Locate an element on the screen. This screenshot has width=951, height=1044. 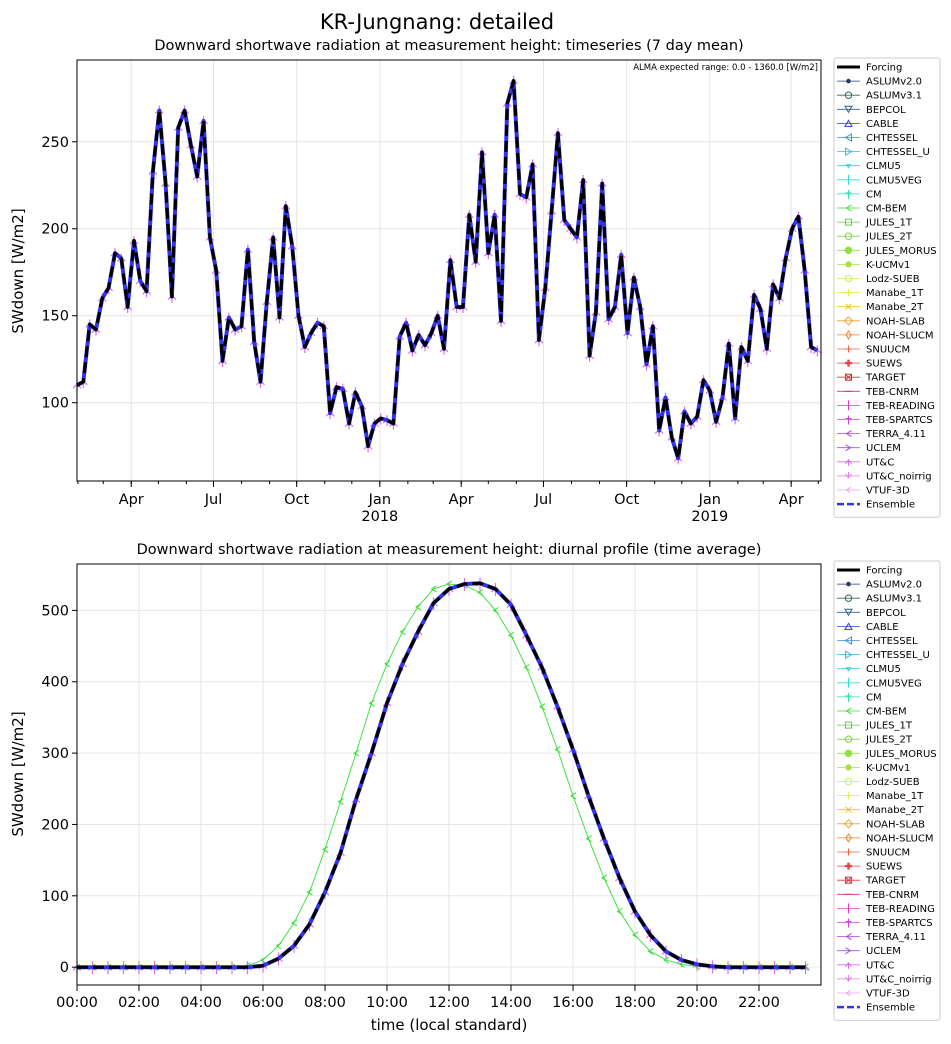
legend-entry-label: CM-BEM is located at coordinates (886, 712).